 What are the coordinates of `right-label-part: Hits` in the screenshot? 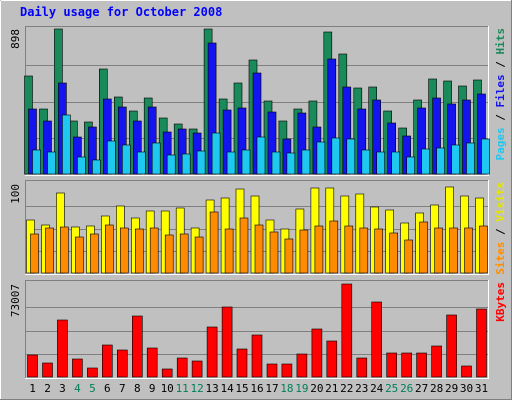 It's located at (500, 41).